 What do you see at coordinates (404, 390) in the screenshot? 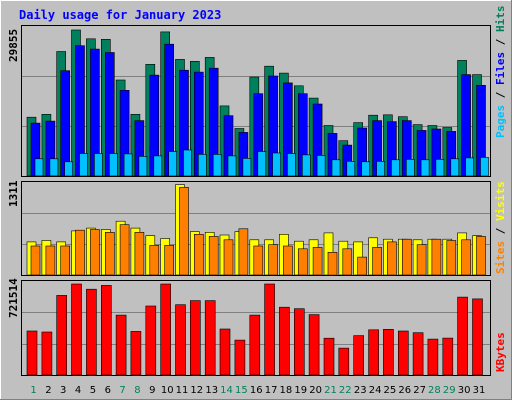
I see `x-tick-label: 26` at bounding box center [404, 390].